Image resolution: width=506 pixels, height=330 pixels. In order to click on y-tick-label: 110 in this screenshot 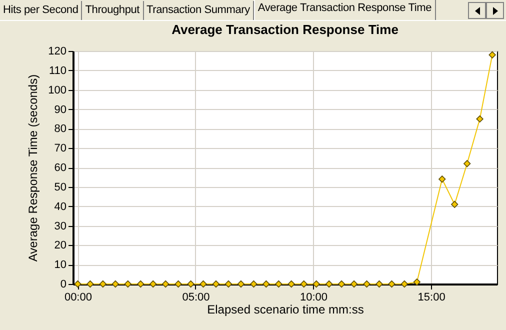, I will do `click(57, 70)`.